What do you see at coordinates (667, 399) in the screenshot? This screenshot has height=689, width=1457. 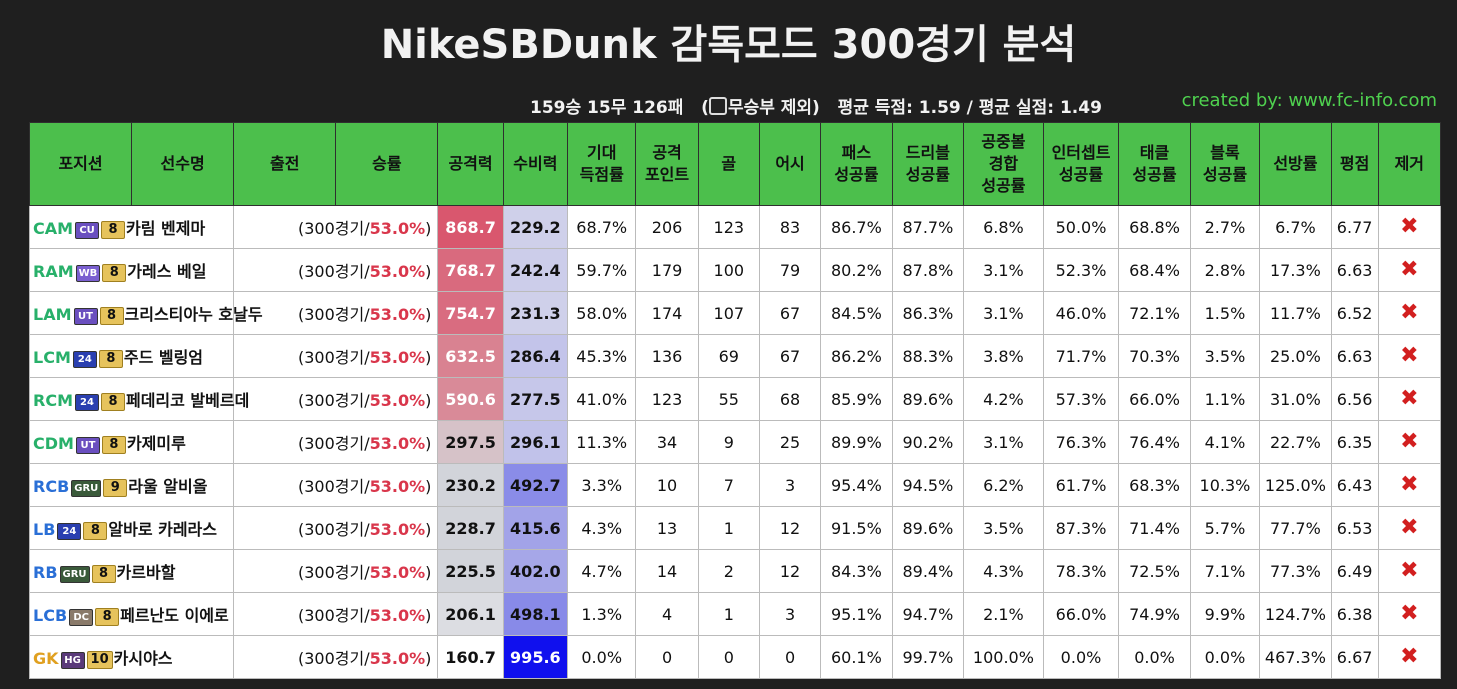 I see `attack-points-value: 123` at bounding box center [667, 399].